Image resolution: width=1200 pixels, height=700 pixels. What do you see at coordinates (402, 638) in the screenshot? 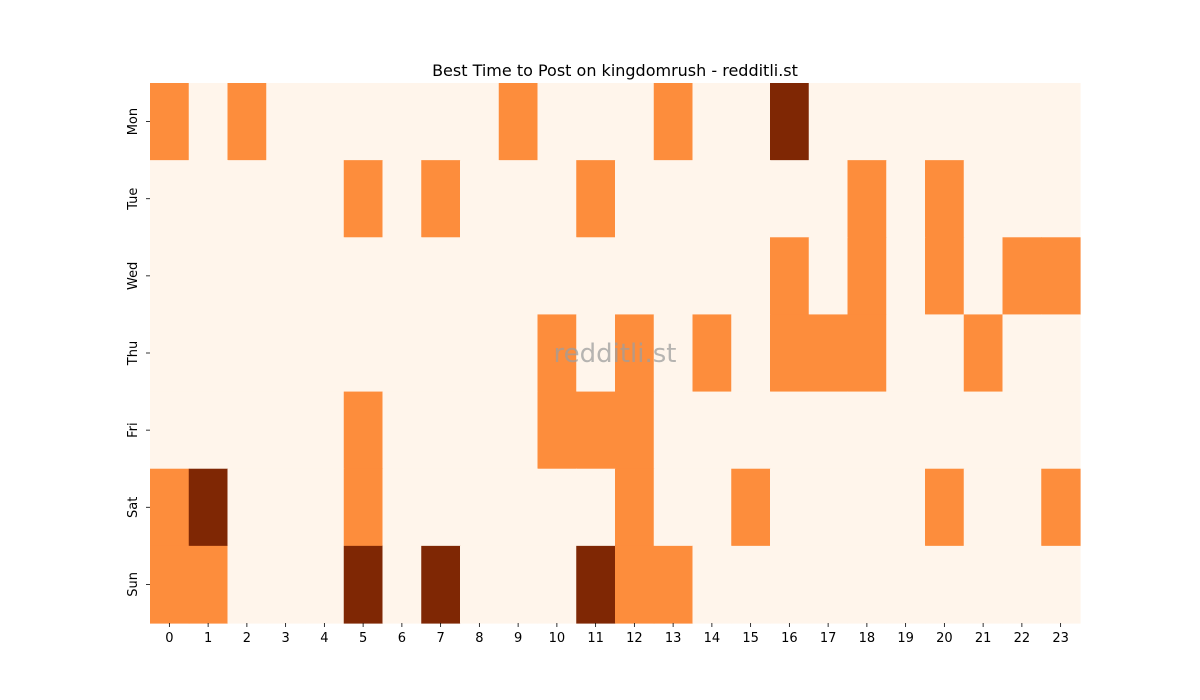
I see `x-tick-label: 6` at bounding box center [402, 638].